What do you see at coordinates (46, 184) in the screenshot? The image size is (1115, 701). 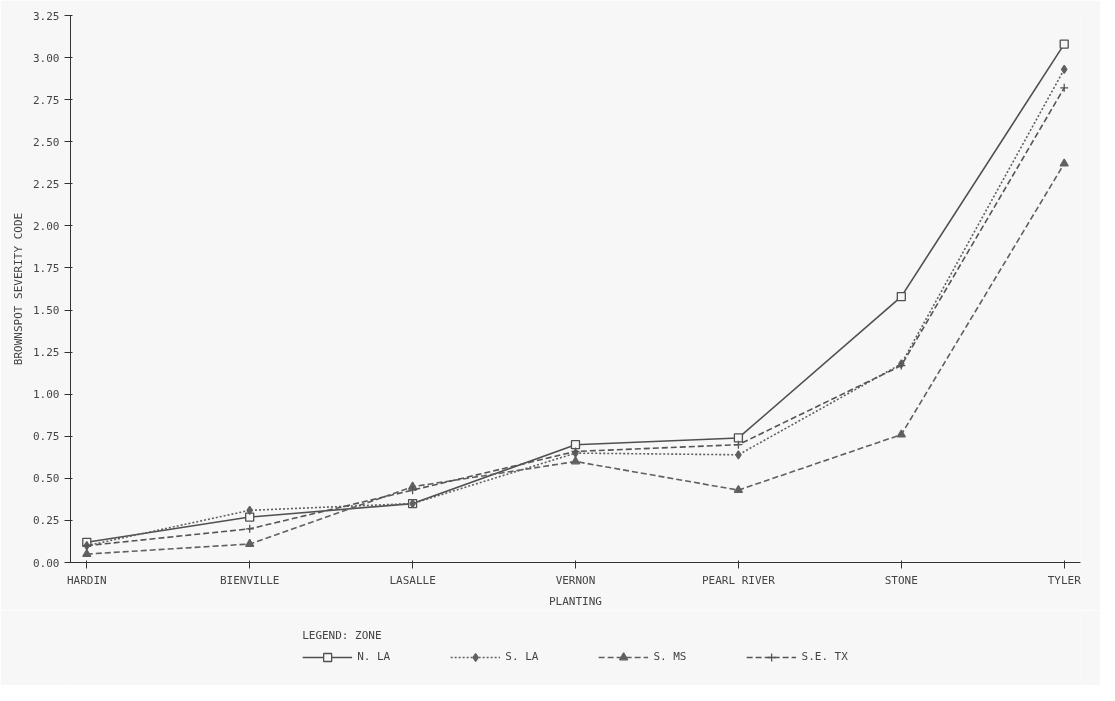 I see `y-tick-label: 2.25` at bounding box center [46, 184].